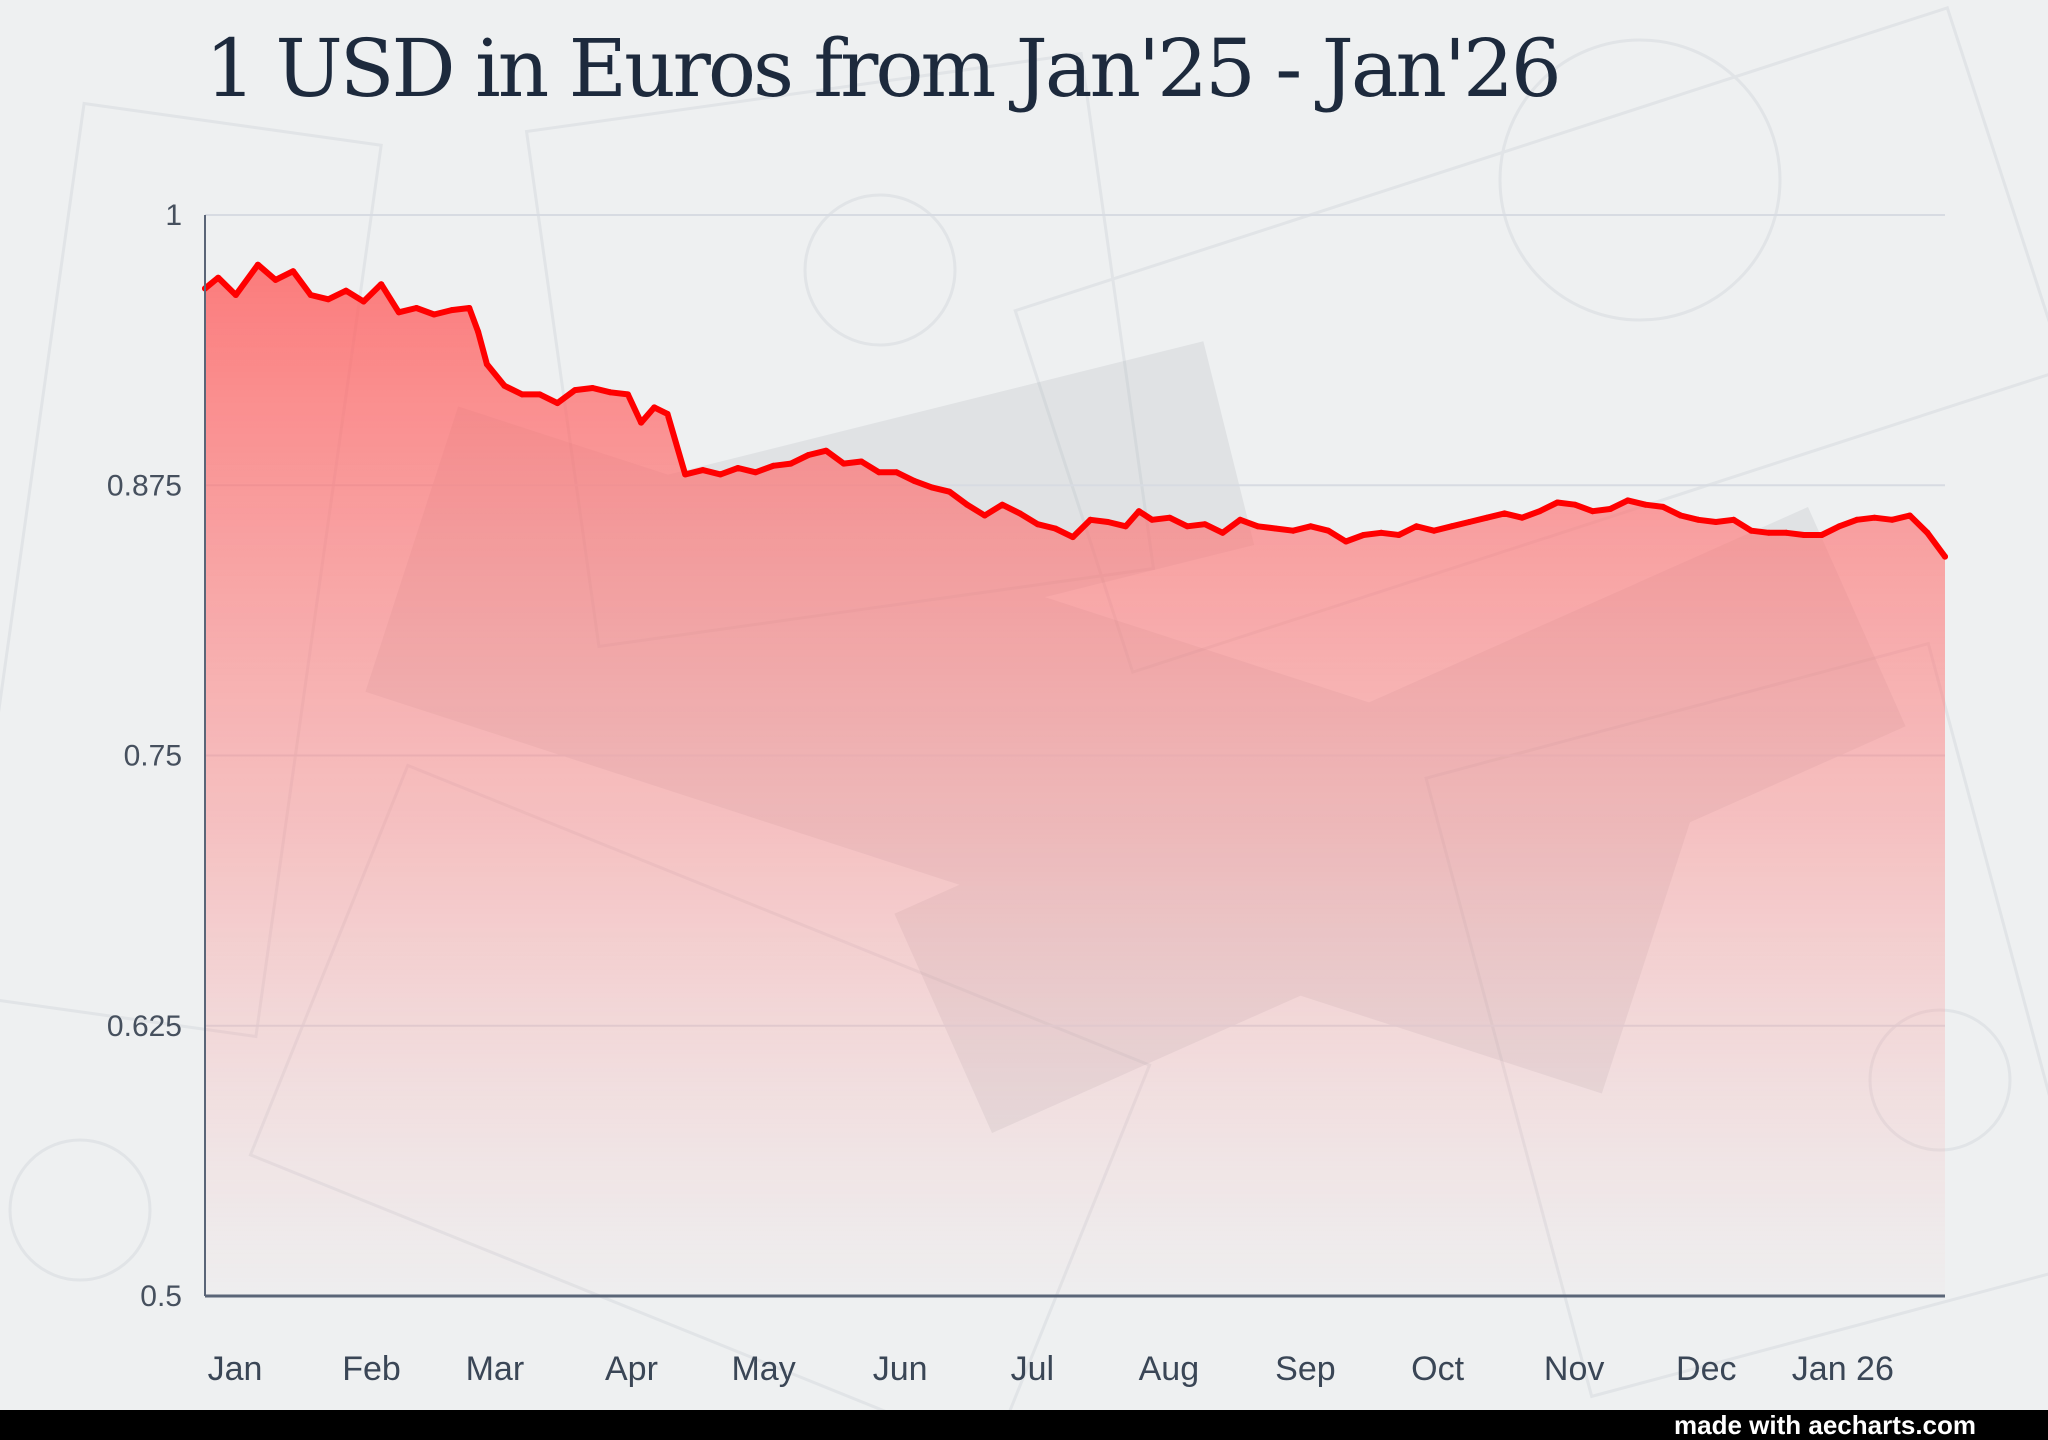  What do you see at coordinates (763, 1369) in the screenshot?
I see `x-tick-label: May` at bounding box center [763, 1369].